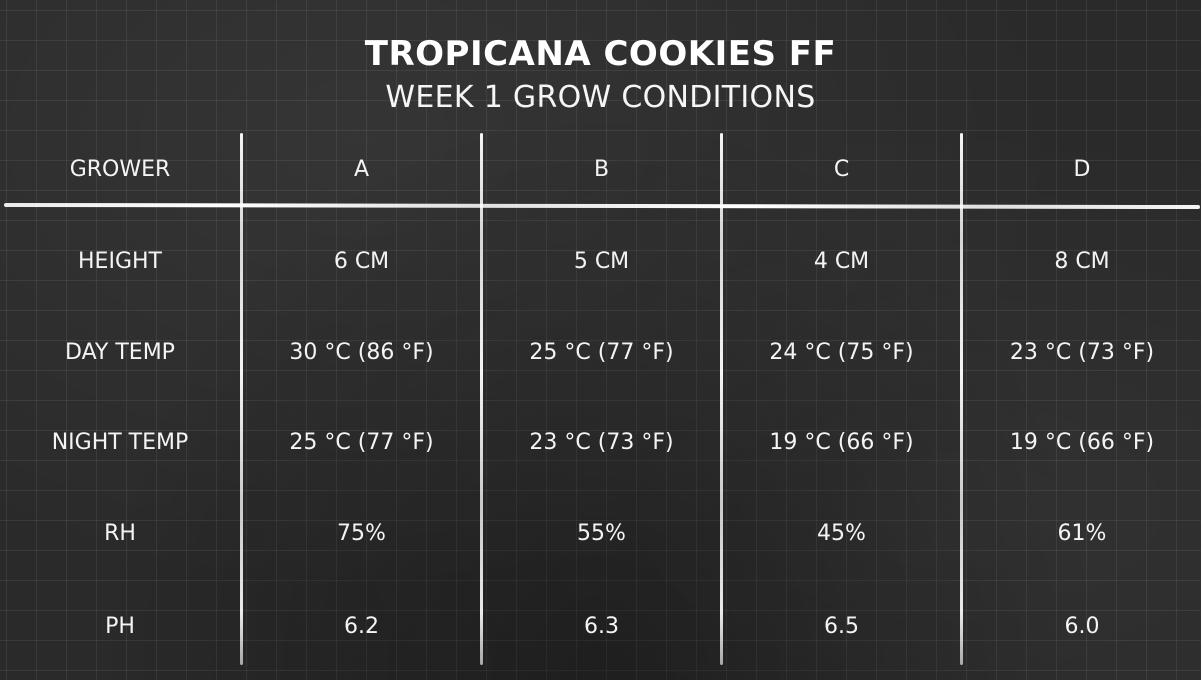 This screenshot has height=680, width=1201. Describe the element at coordinates (601, 626) in the screenshot. I see `table-cell: 6.3` at that location.